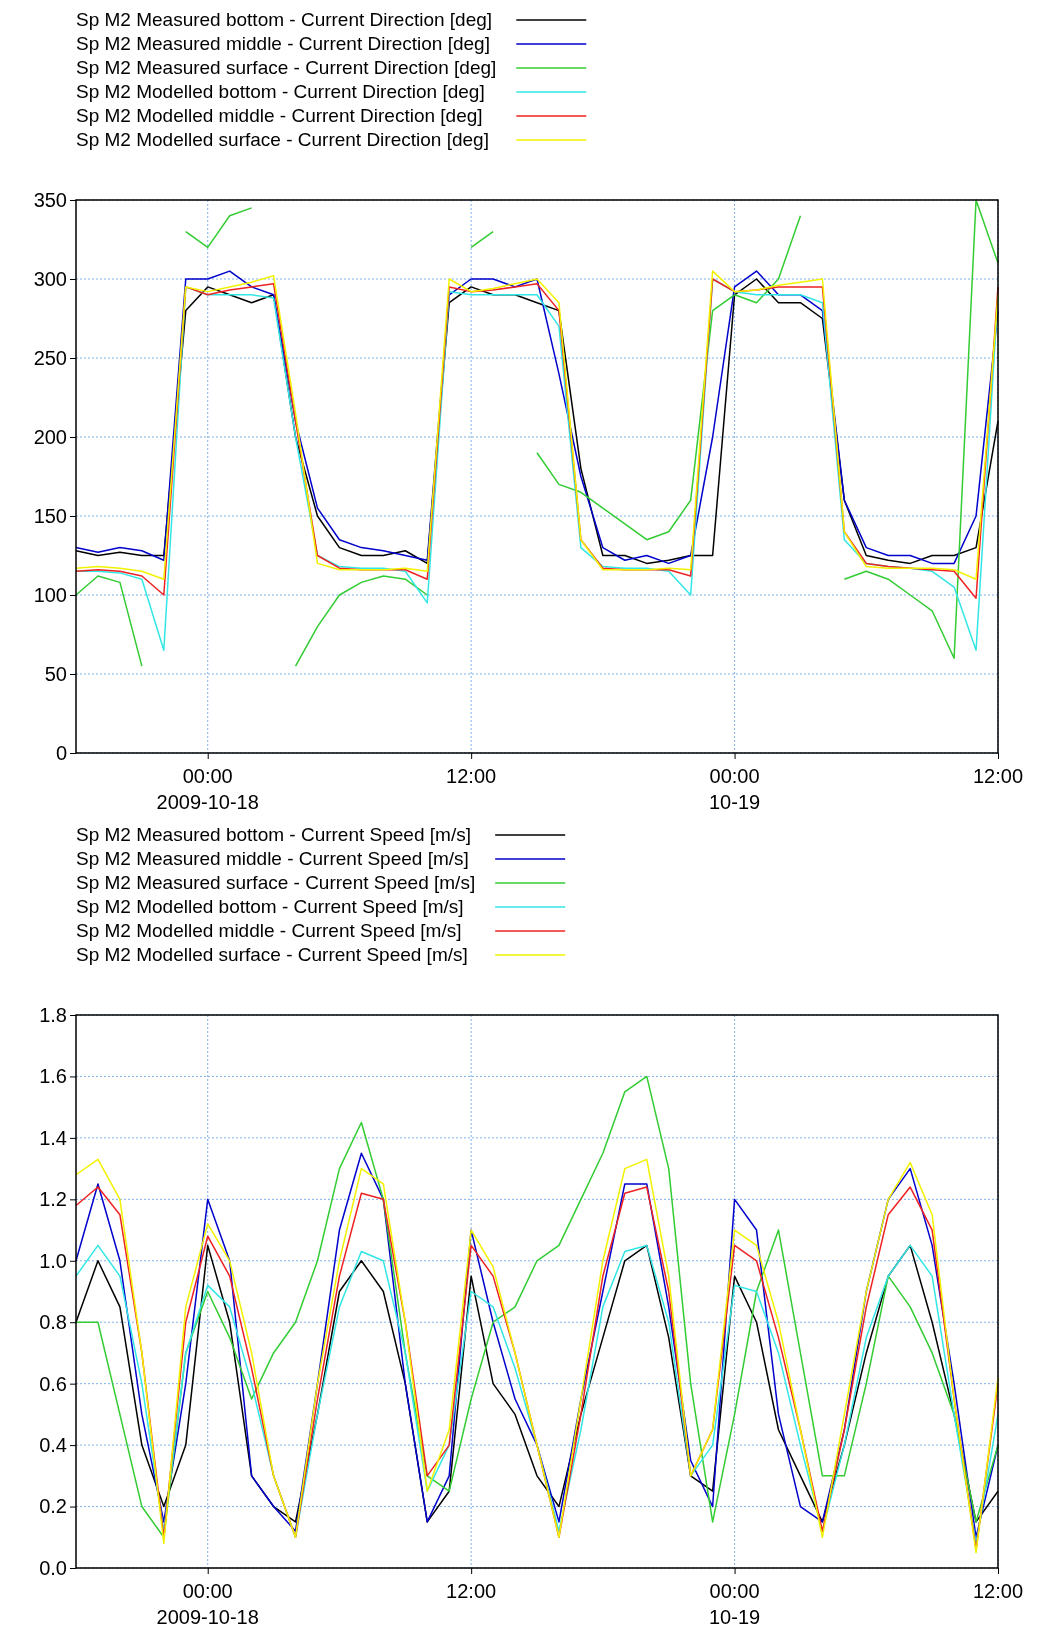 The height and width of the screenshot is (1652, 1053). What do you see at coordinates (270, 906) in the screenshot?
I see `legend-label: Sp M2 Modelled bottom - Current Speed [m/s]` at bounding box center [270, 906].